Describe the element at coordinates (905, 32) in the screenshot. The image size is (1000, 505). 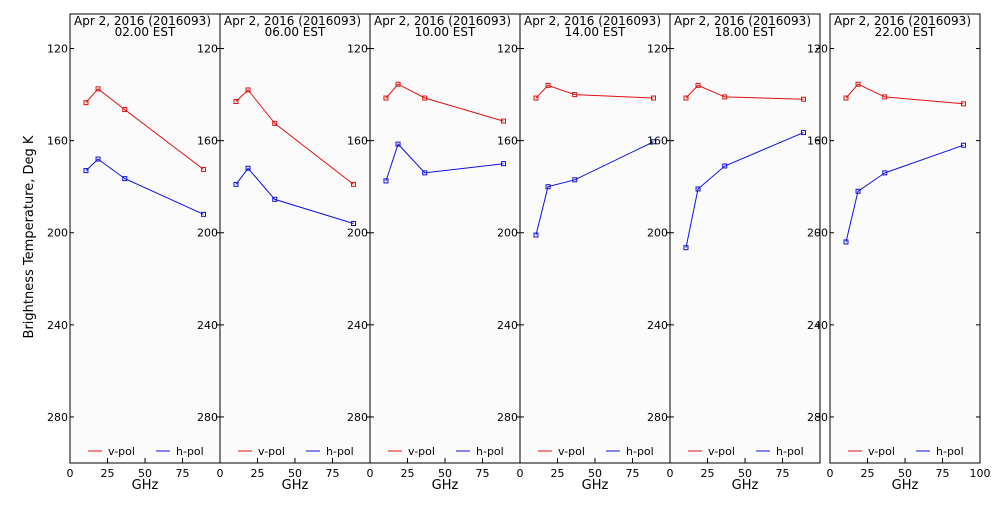
I see `panel-subtitle: 22.00 EST` at that location.